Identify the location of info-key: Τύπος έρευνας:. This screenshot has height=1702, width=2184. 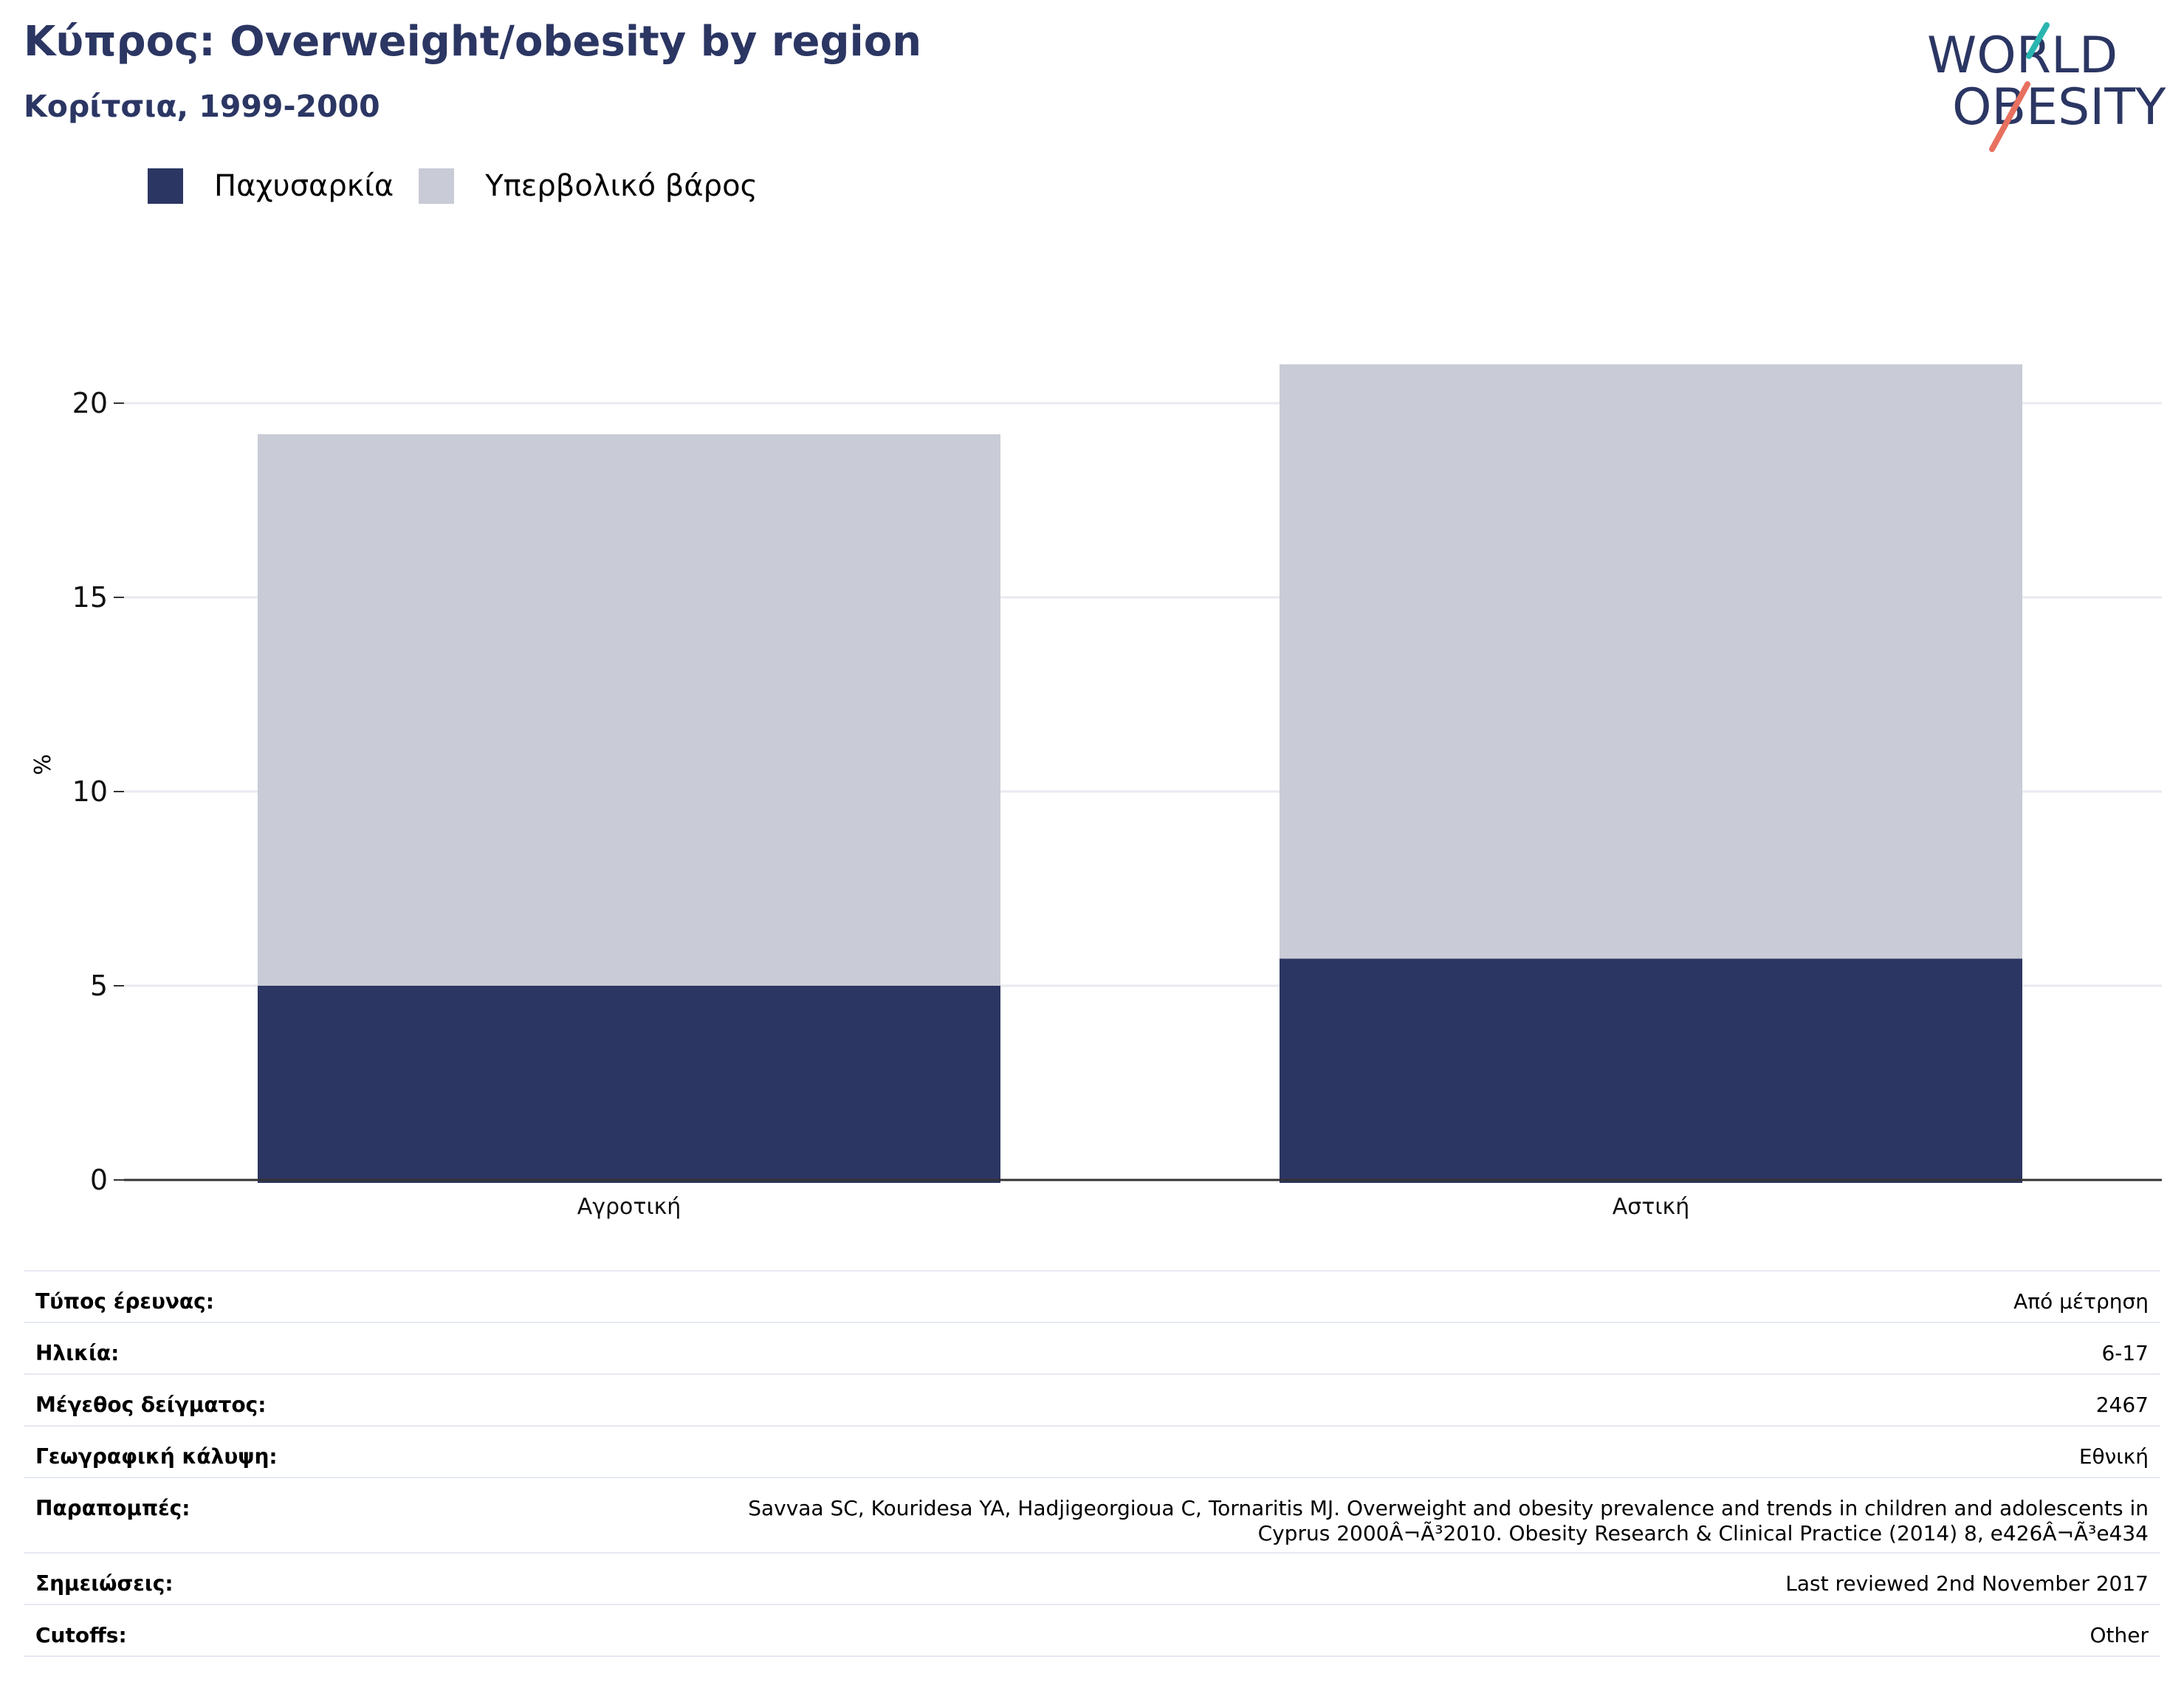
(192, 1296).